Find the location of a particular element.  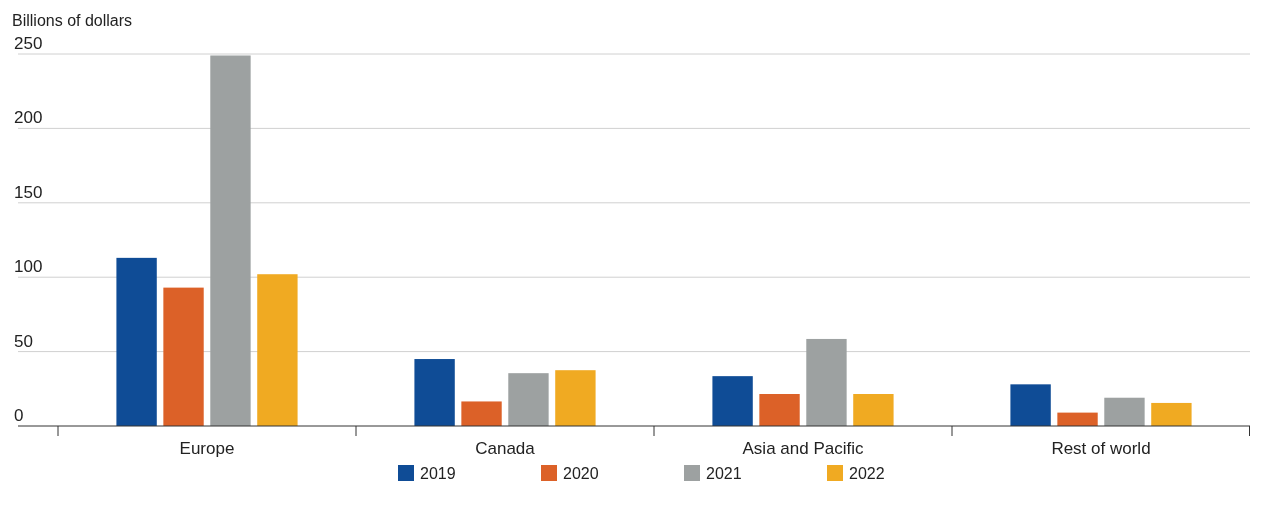

y-tick-label: 250 is located at coordinates (28, 43).